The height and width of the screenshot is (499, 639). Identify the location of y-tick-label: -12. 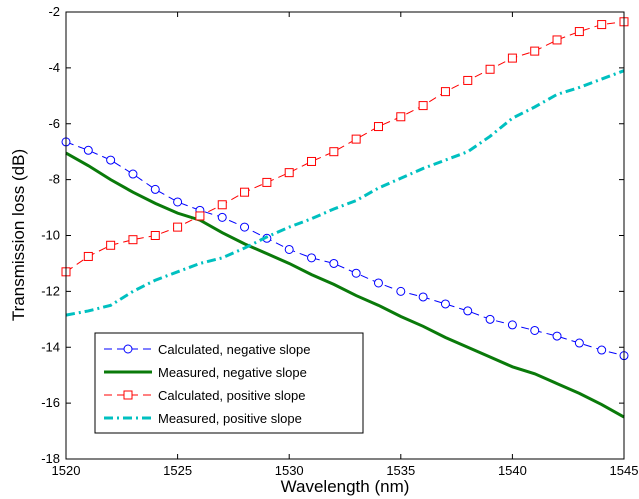
(50, 290).